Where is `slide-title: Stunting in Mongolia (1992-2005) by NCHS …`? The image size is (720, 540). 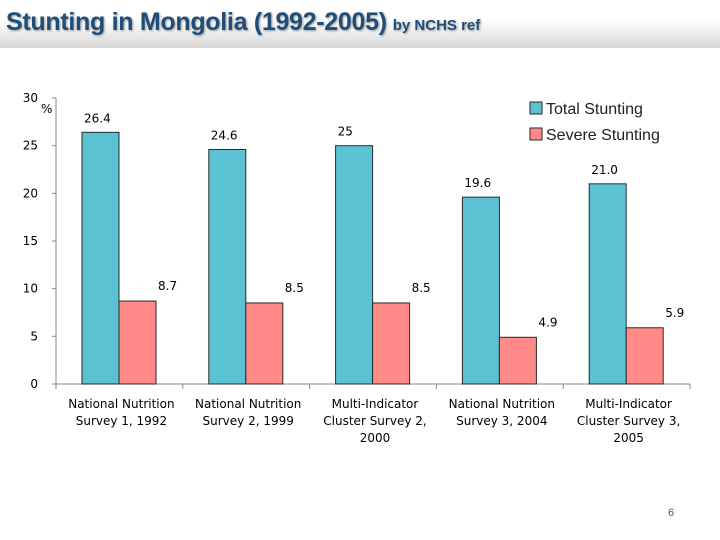
slide-title: Stunting in Mongolia (1992-2005) by NCHS … is located at coordinates (243, 22).